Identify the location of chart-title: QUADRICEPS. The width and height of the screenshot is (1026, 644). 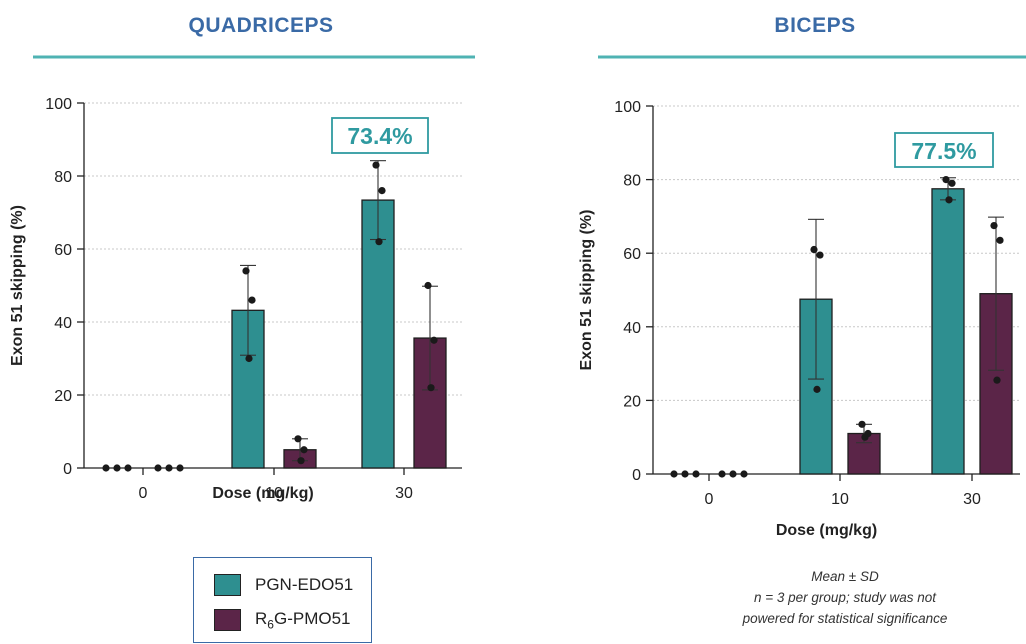
(260, 25).